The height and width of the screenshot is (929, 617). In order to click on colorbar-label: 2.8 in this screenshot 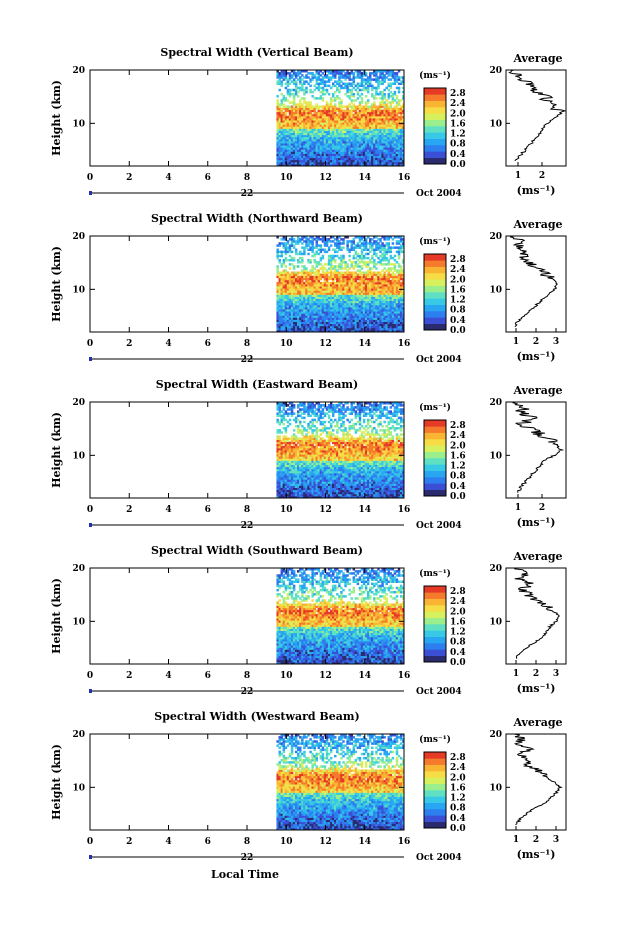, I will do `click(458, 260)`.